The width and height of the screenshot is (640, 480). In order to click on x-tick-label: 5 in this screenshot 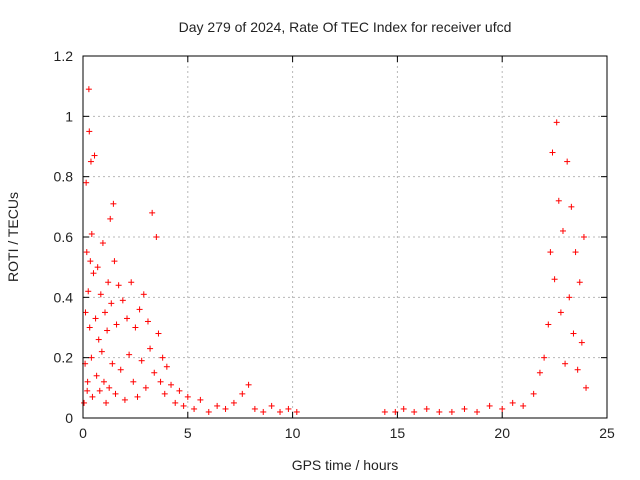, I will do `click(188, 433)`.